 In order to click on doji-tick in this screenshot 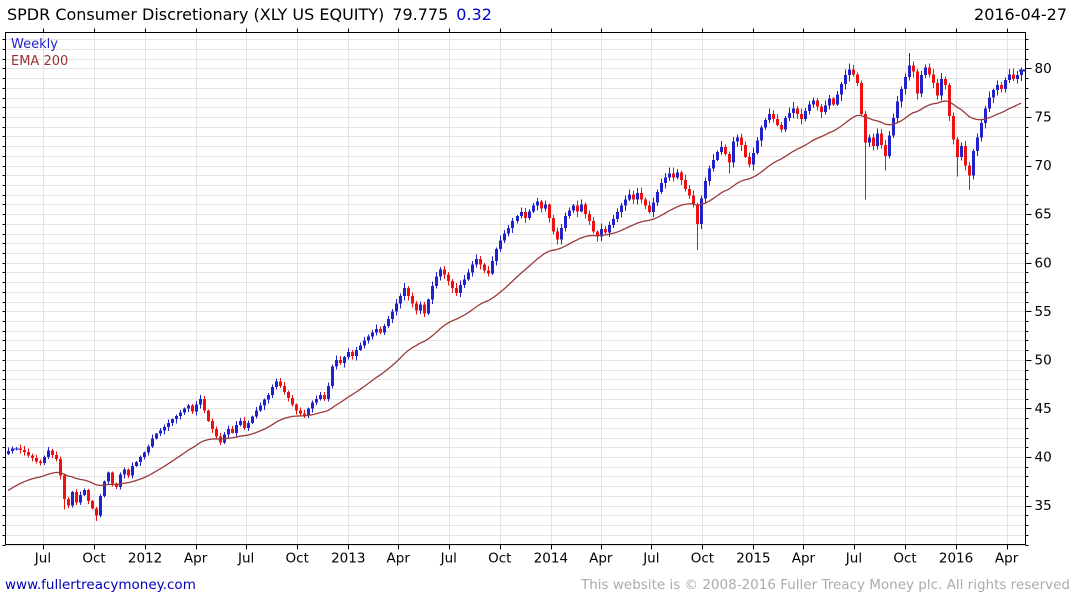, I will do `click(16, 449)`.